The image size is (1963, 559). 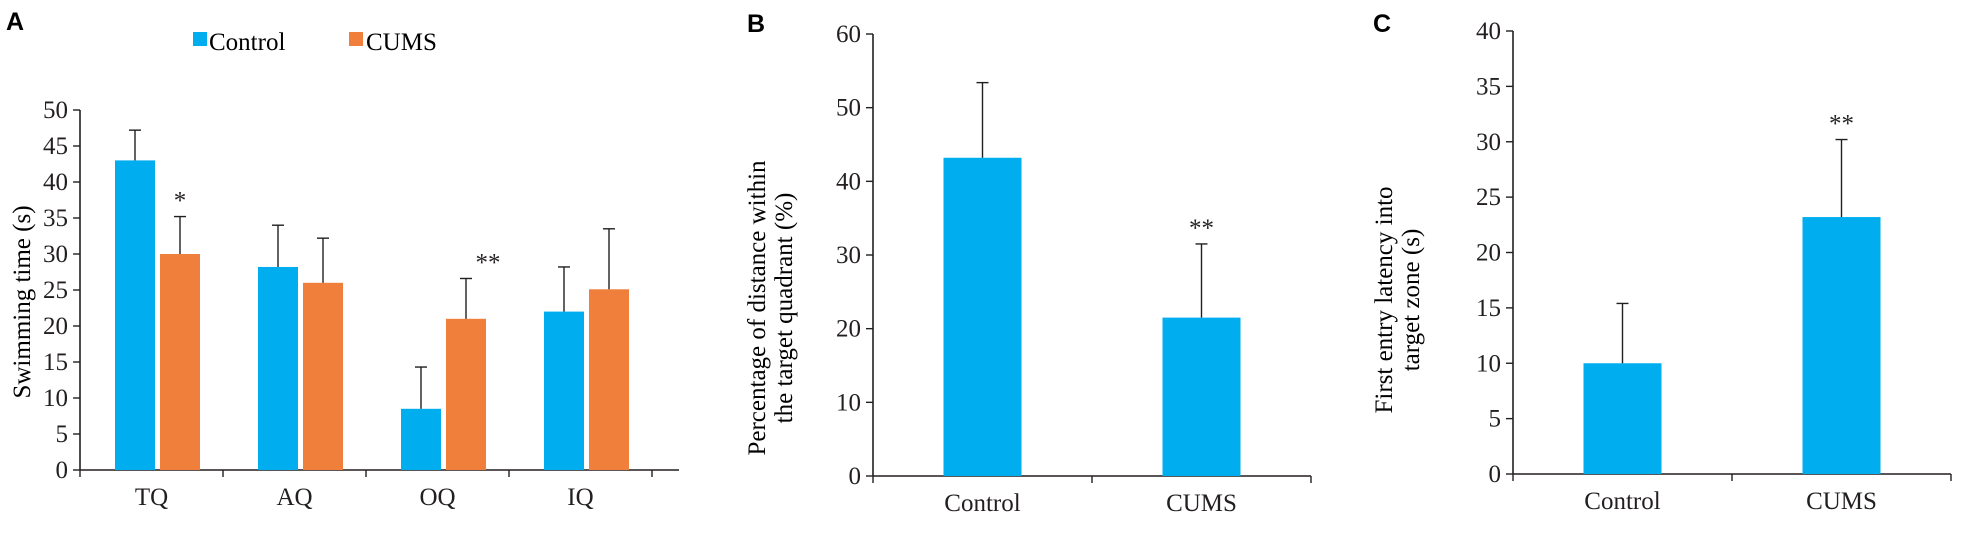 What do you see at coordinates (784, 308) in the screenshot?
I see `y-axis-label-b-line2: the target quadrant (%)` at bounding box center [784, 308].